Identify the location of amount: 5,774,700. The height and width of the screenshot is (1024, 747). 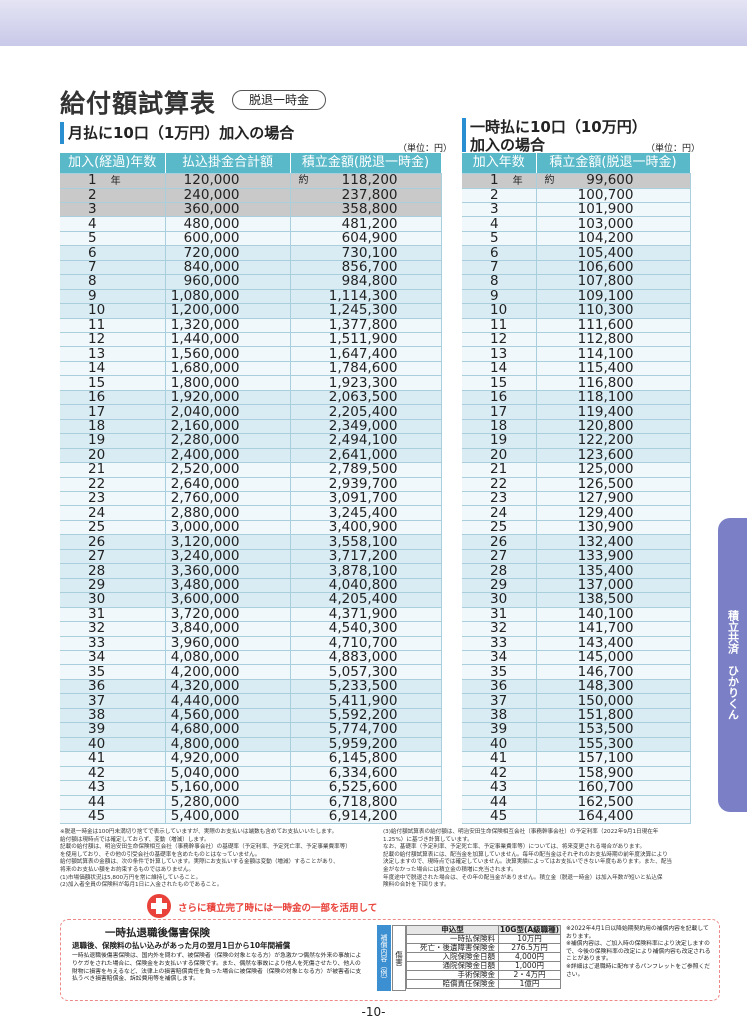
(363, 729).